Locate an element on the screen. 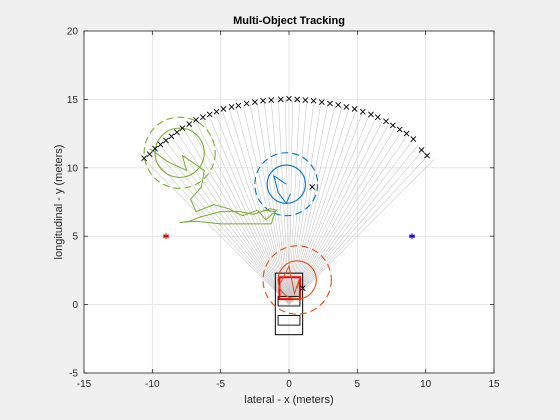 The height and width of the screenshot is (420, 560). markers is located at coordinates (289, 236).